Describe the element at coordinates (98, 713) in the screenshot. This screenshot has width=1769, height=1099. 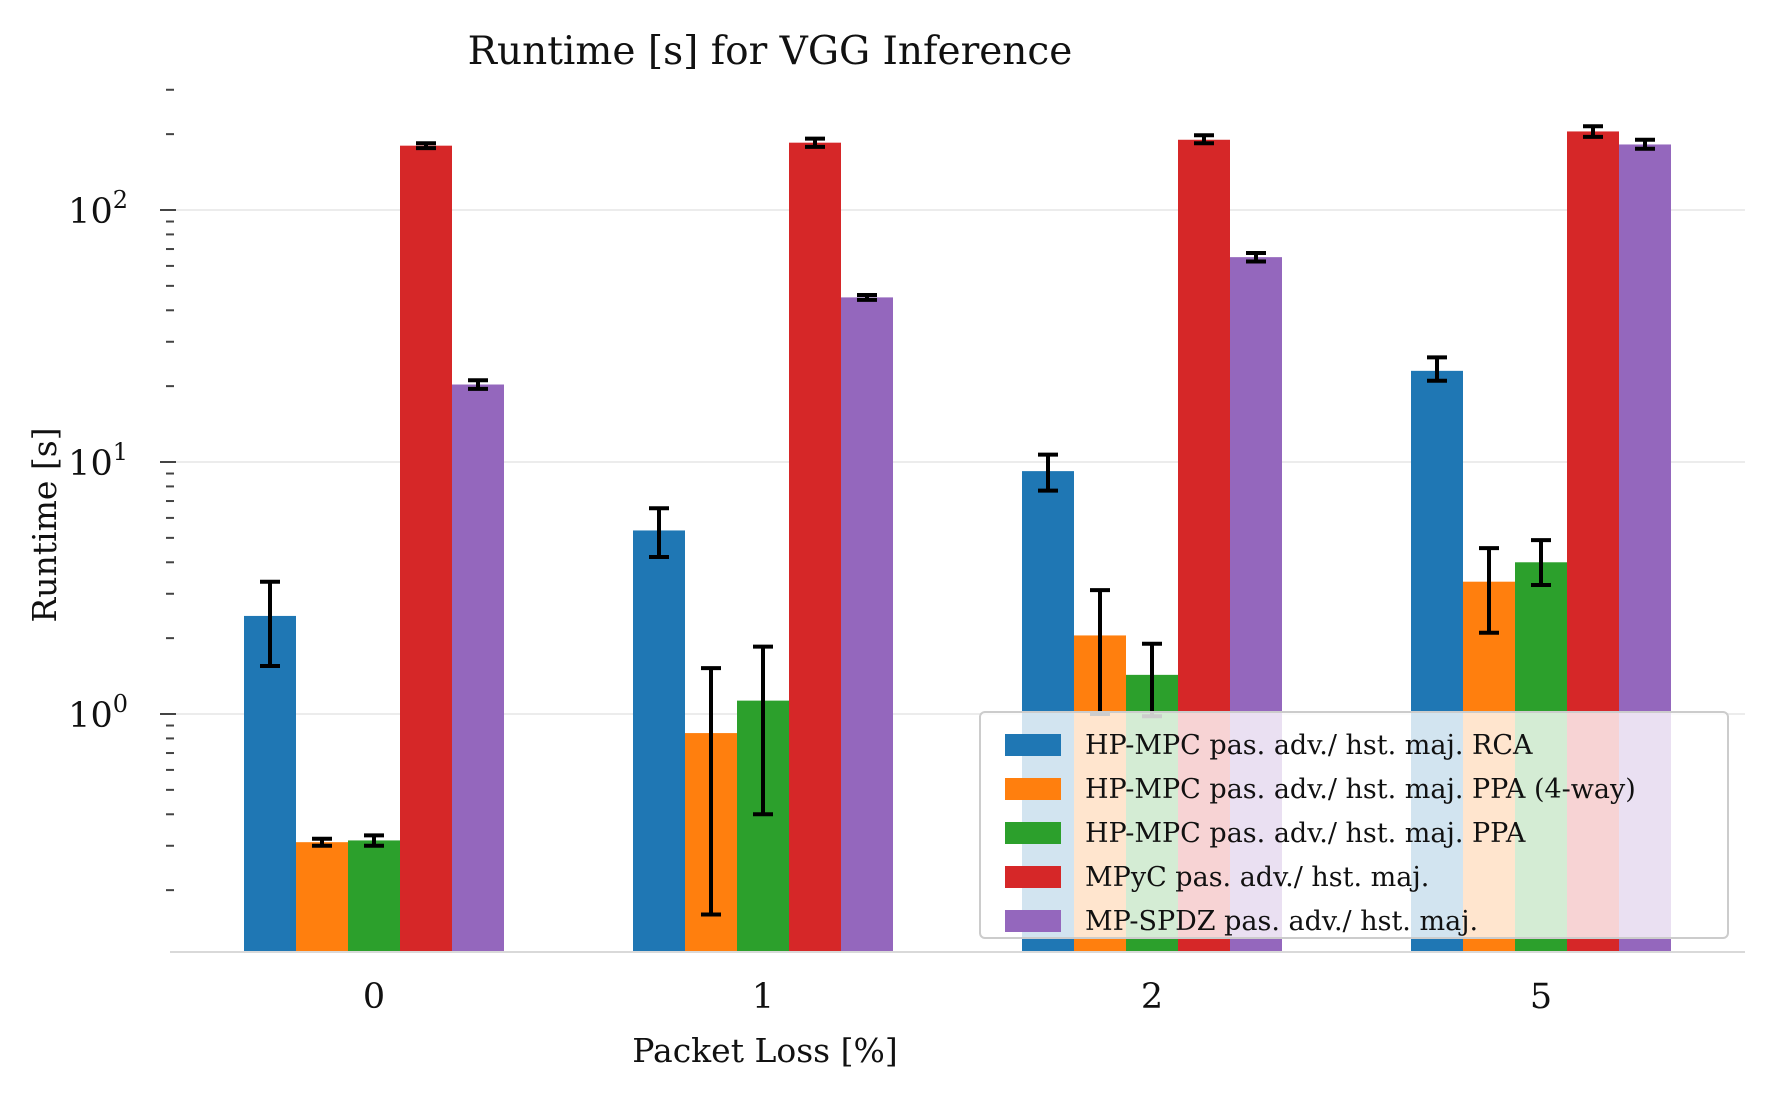
I see `y-tick-label: 10⁰` at that location.